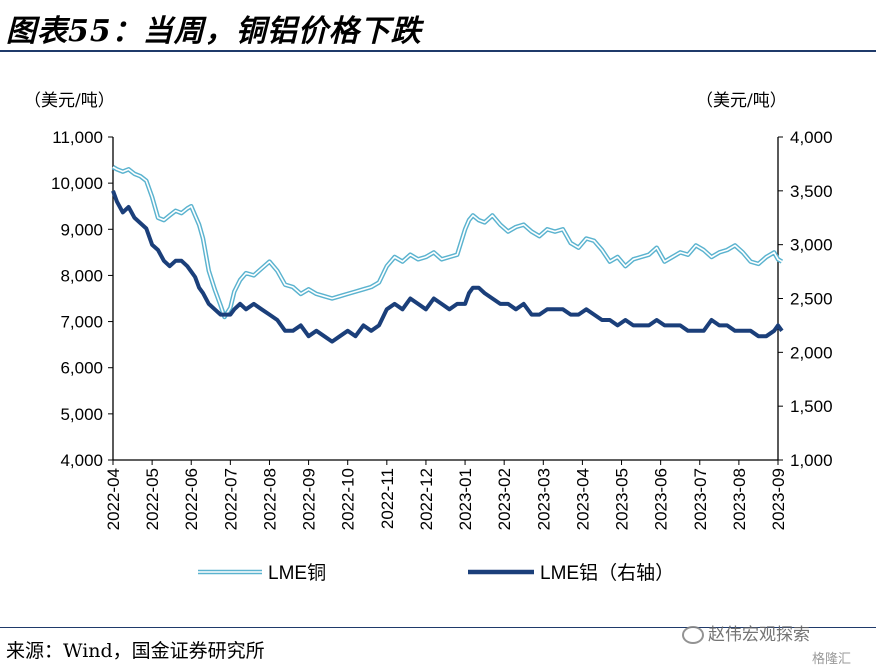 Image resolution: width=876 pixels, height=670 pixels. What do you see at coordinates (81, 460) in the screenshot?
I see `left-tick-label: 4,000` at bounding box center [81, 460].